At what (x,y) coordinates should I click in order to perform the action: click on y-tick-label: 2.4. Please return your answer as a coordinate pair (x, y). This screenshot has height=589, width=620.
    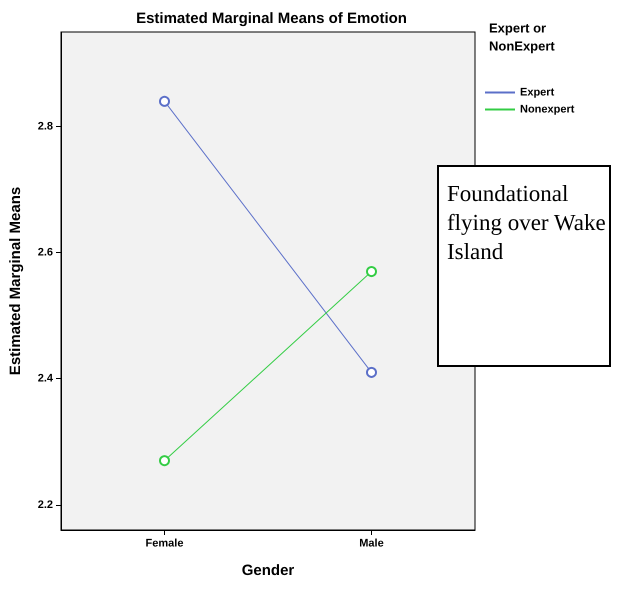
    Looking at the image, I should click on (46, 378).